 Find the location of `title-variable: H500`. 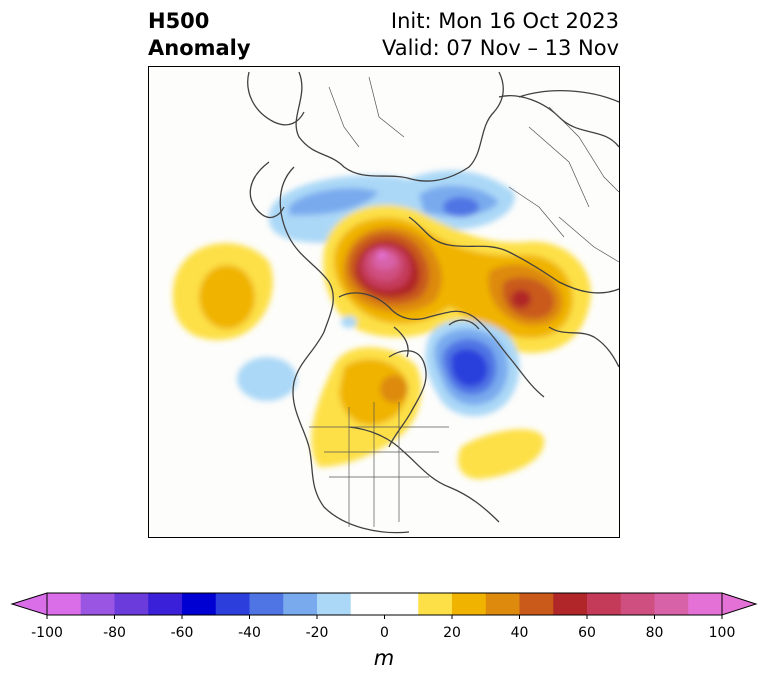

title-variable: H500 is located at coordinates (179, 21).